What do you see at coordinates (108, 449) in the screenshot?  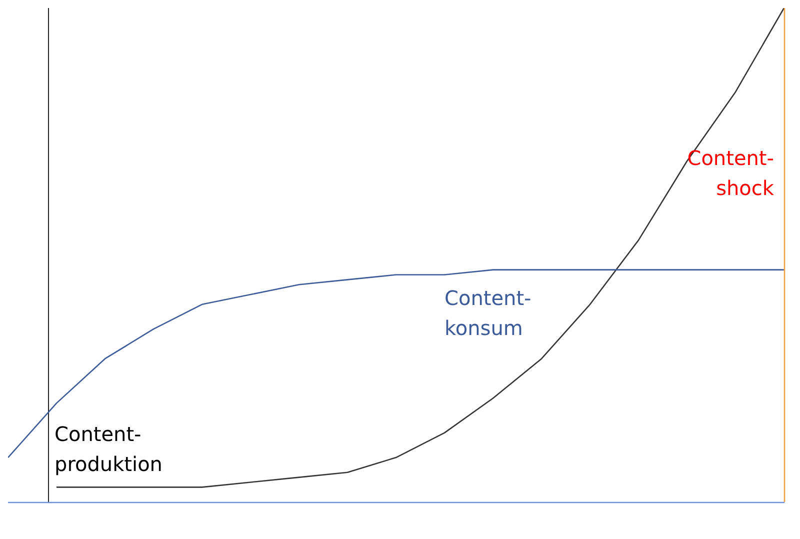 I see `series-label: Content-produktion` at bounding box center [108, 449].